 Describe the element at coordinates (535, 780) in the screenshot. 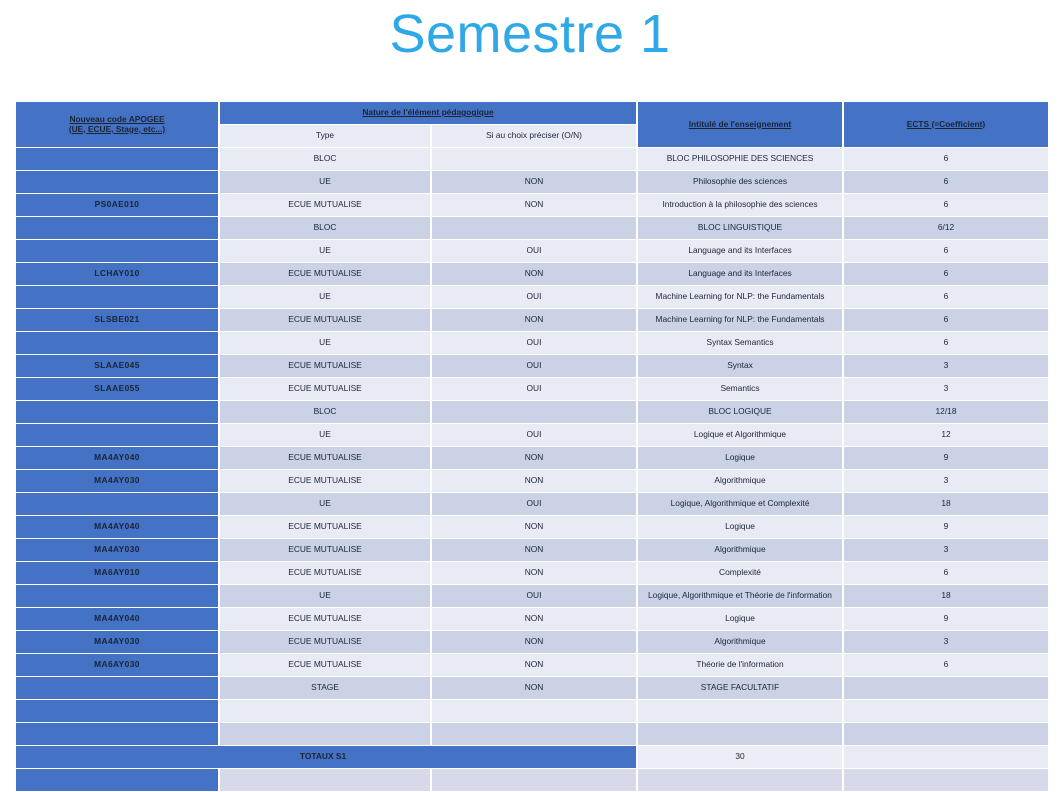

I see `trailing-choix-cell` at that location.